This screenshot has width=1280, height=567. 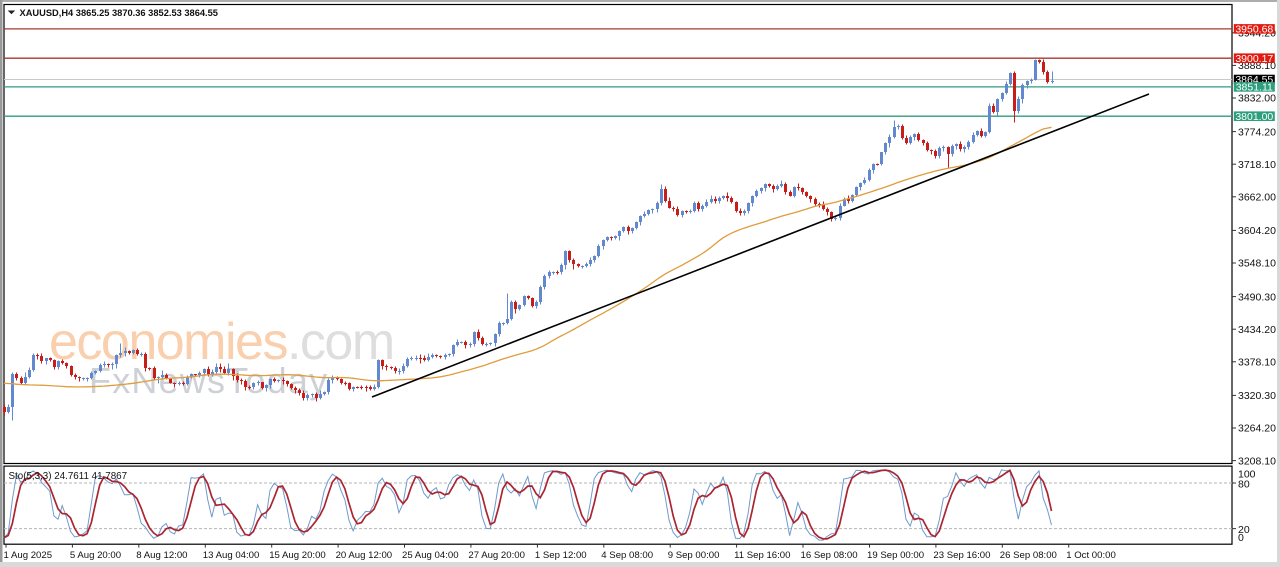 What do you see at coordinates (762, 555) in the screenshot?
I see `svg-text: 11 Sep 16:00` at bounding box center [762, 555].